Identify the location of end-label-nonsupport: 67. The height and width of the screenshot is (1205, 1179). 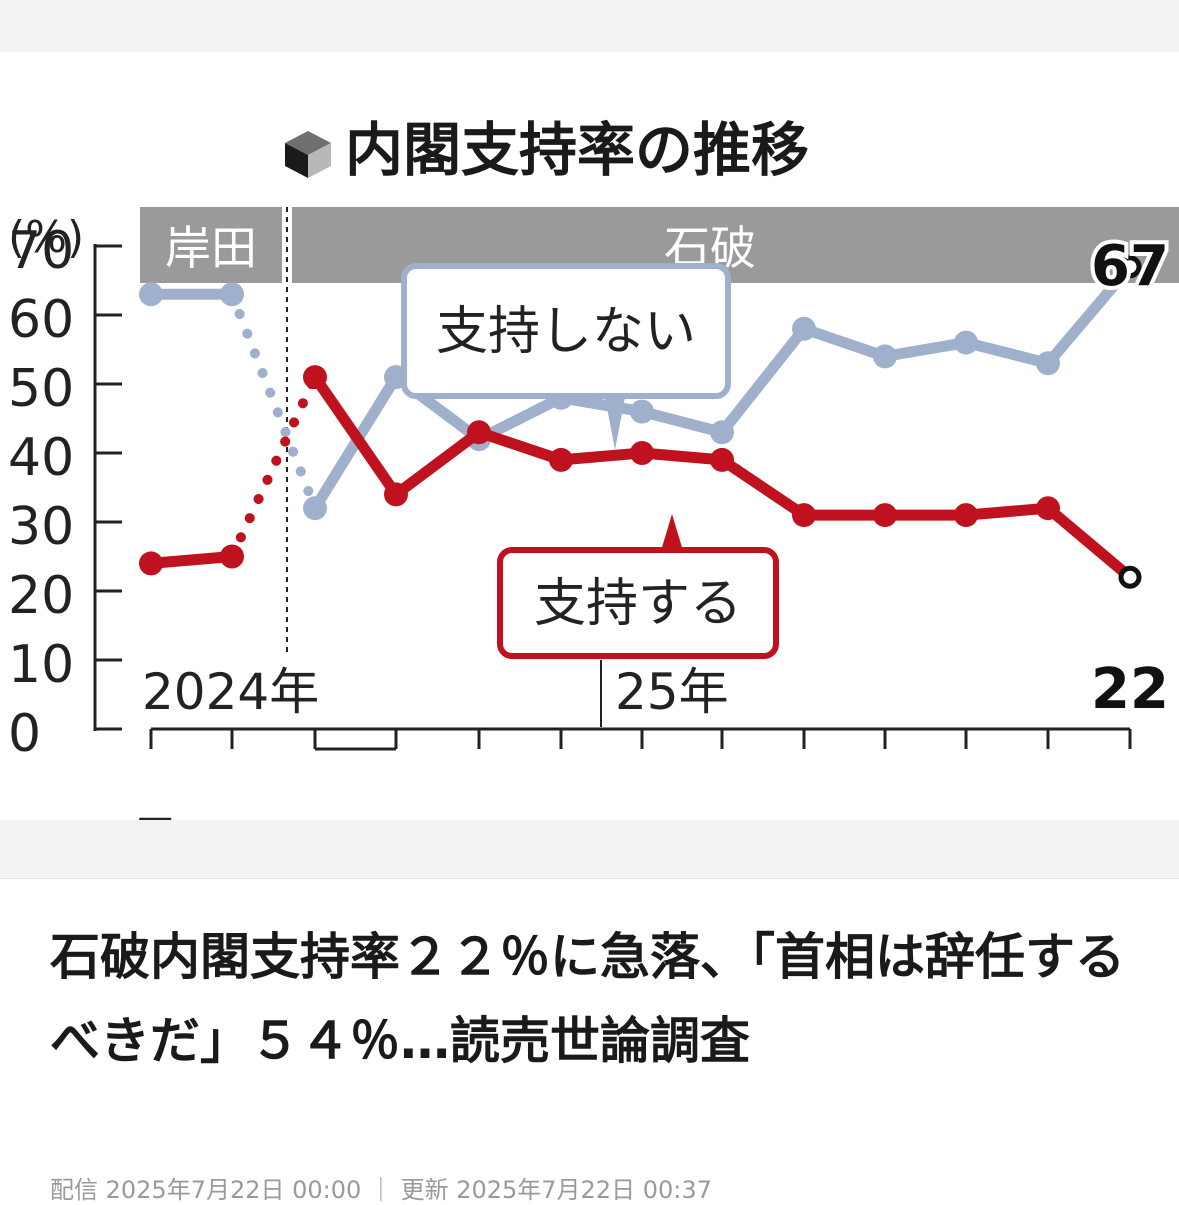
(1130, 266).